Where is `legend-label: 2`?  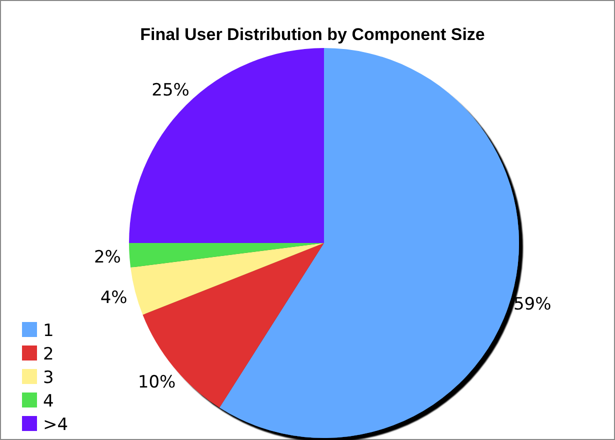
legend-label: 2 is located at coordinates (48, 354).